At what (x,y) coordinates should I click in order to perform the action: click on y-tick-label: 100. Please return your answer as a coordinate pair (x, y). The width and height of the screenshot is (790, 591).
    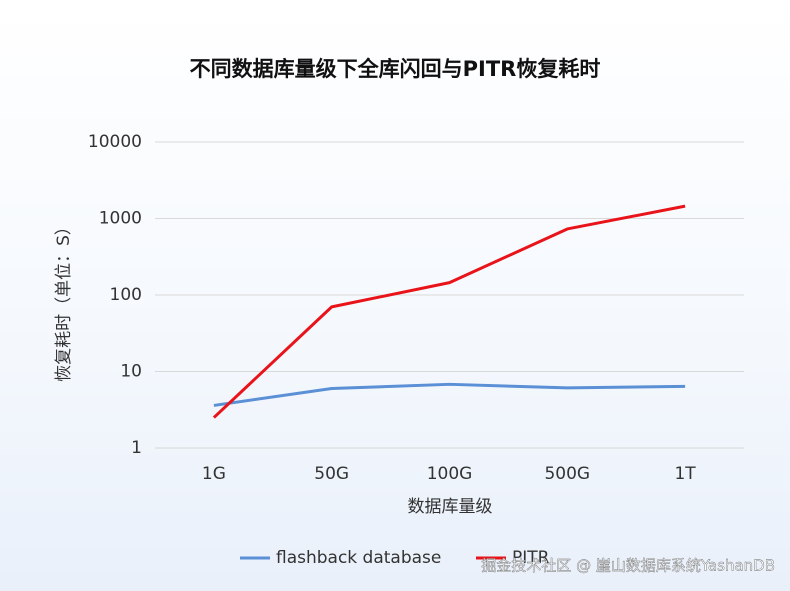
    Looking at the image, I should click on (126, 295).